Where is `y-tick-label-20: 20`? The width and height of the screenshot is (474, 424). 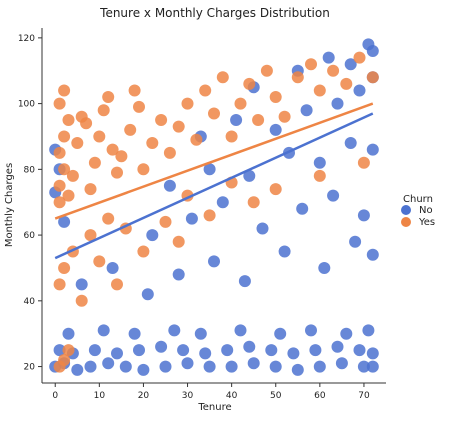 y-tick-label-20: 20 is located at coordinates (30, 368).